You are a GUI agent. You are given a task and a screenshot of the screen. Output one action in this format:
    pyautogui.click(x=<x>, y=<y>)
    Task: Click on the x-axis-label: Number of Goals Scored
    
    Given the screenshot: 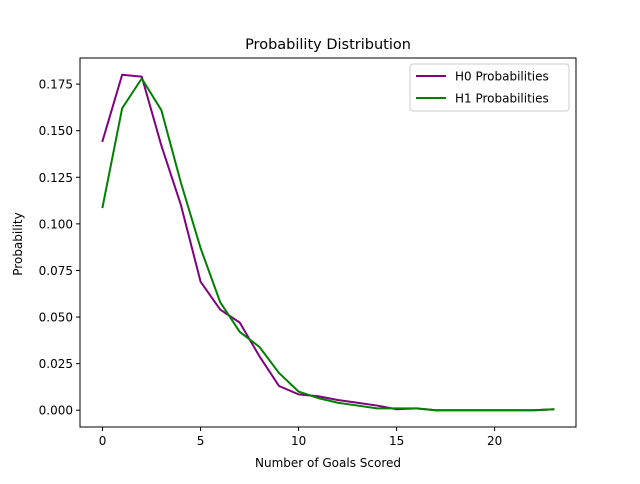 What is the action you would take?
    pyautogui.click(x=328, y=463)
    